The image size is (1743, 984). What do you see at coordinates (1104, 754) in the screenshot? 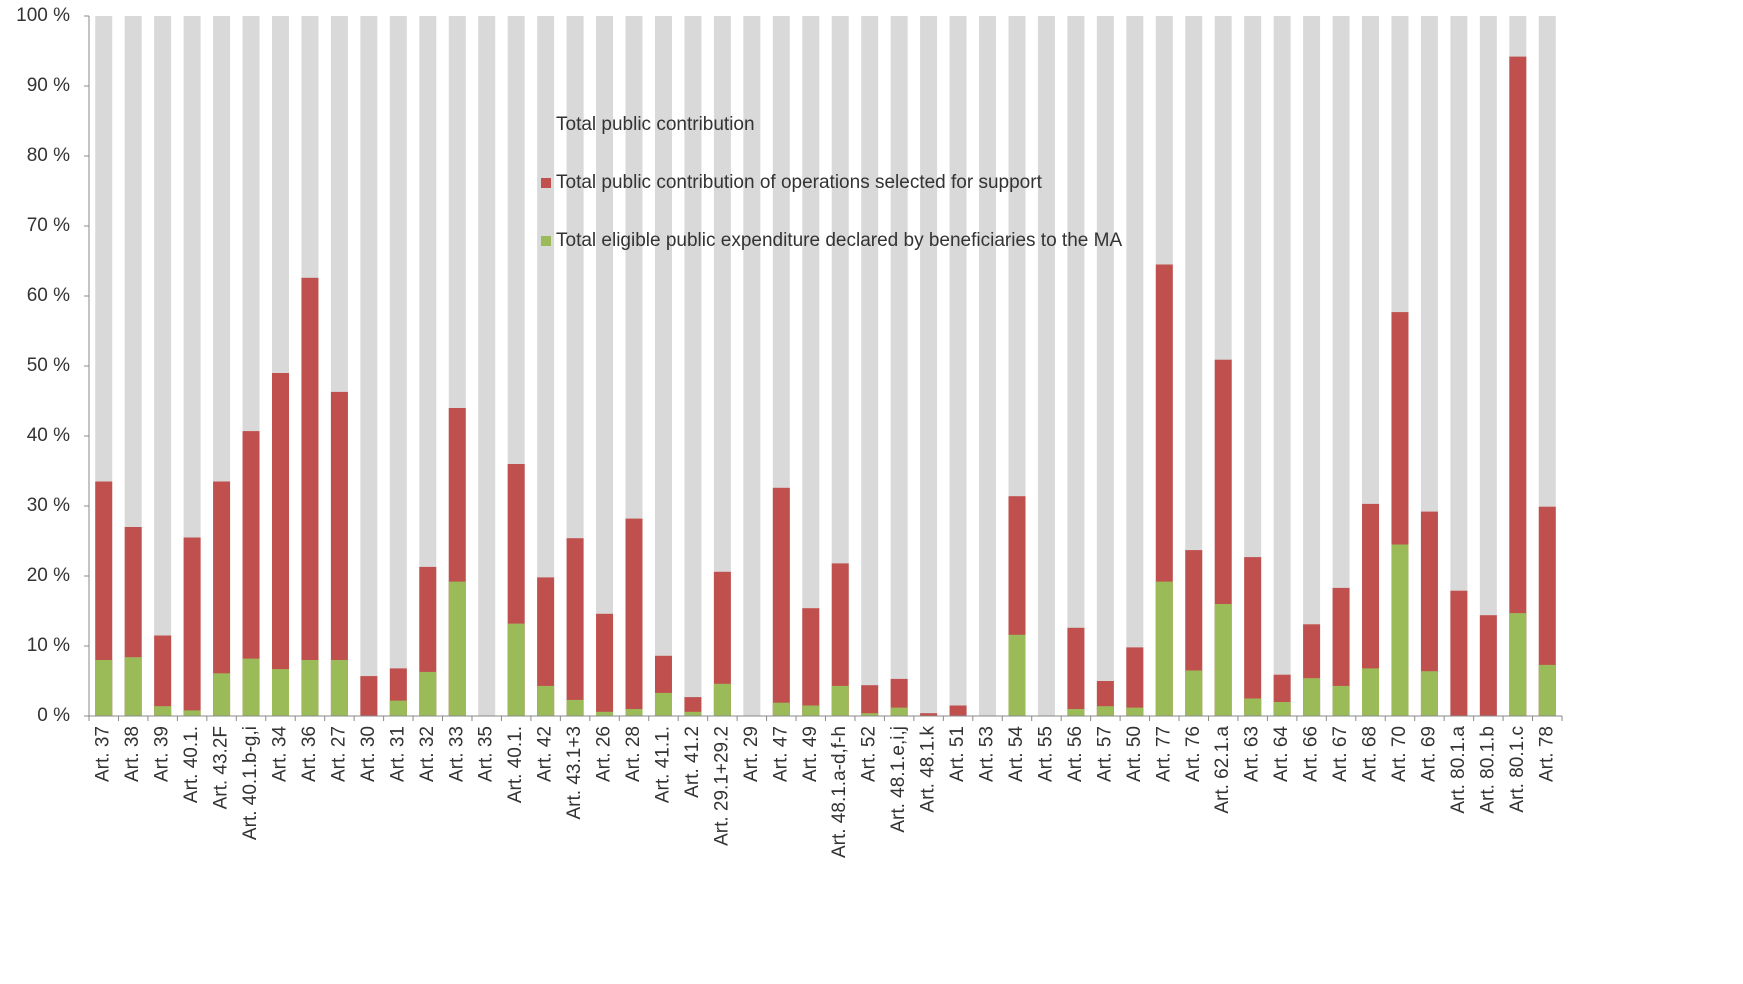
I see `x-tick-label: Art. 57` at bounding box center [1104, 754].